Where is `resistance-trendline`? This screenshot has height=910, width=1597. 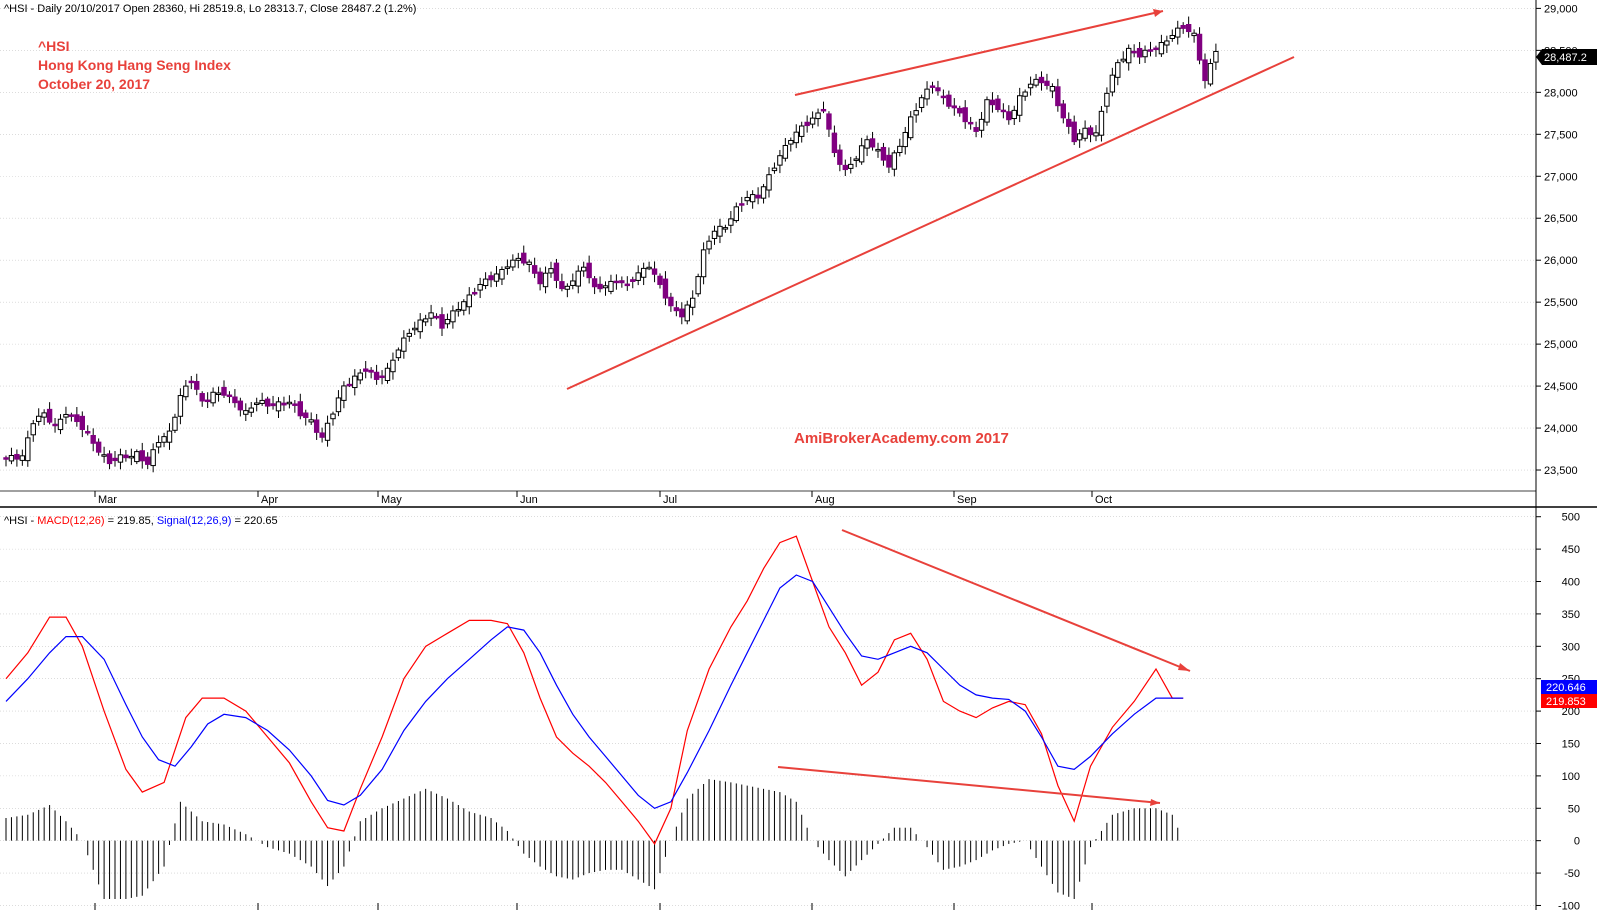
resistance-trendline is located at coordinates (979, 53).